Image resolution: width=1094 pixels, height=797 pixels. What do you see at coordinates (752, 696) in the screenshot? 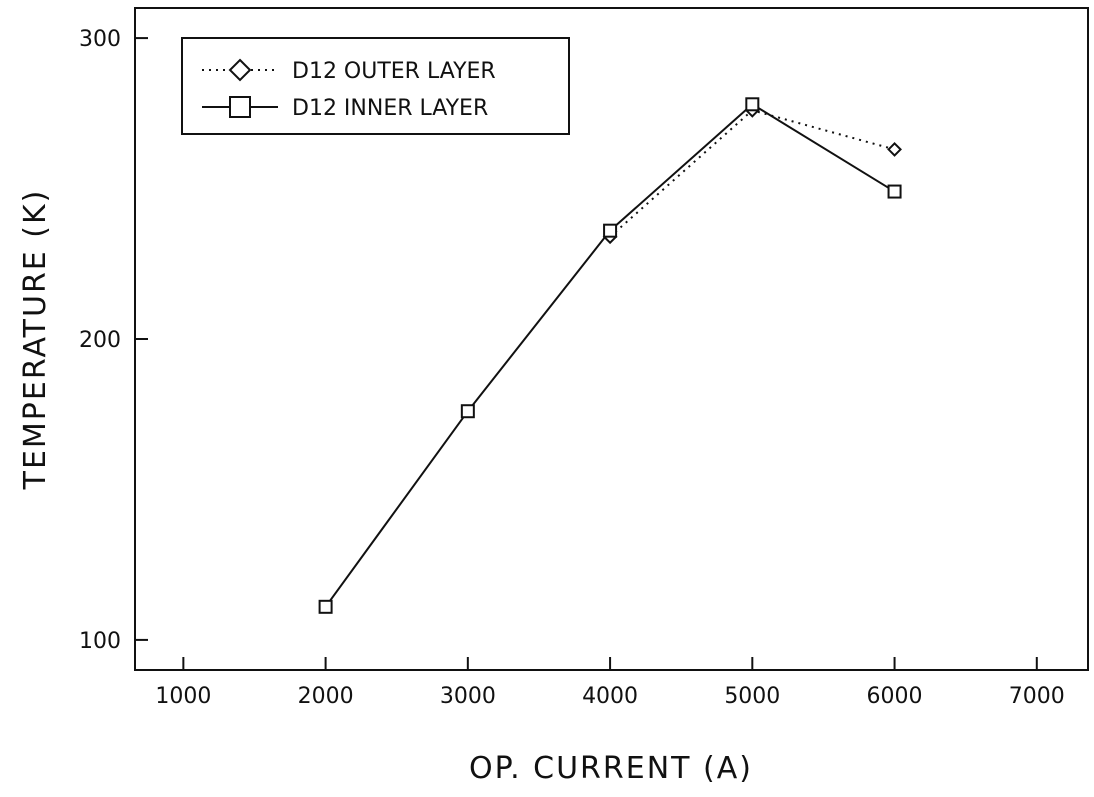
I see `x-tick-label-4: 5000` at bounding box center [752, 696].